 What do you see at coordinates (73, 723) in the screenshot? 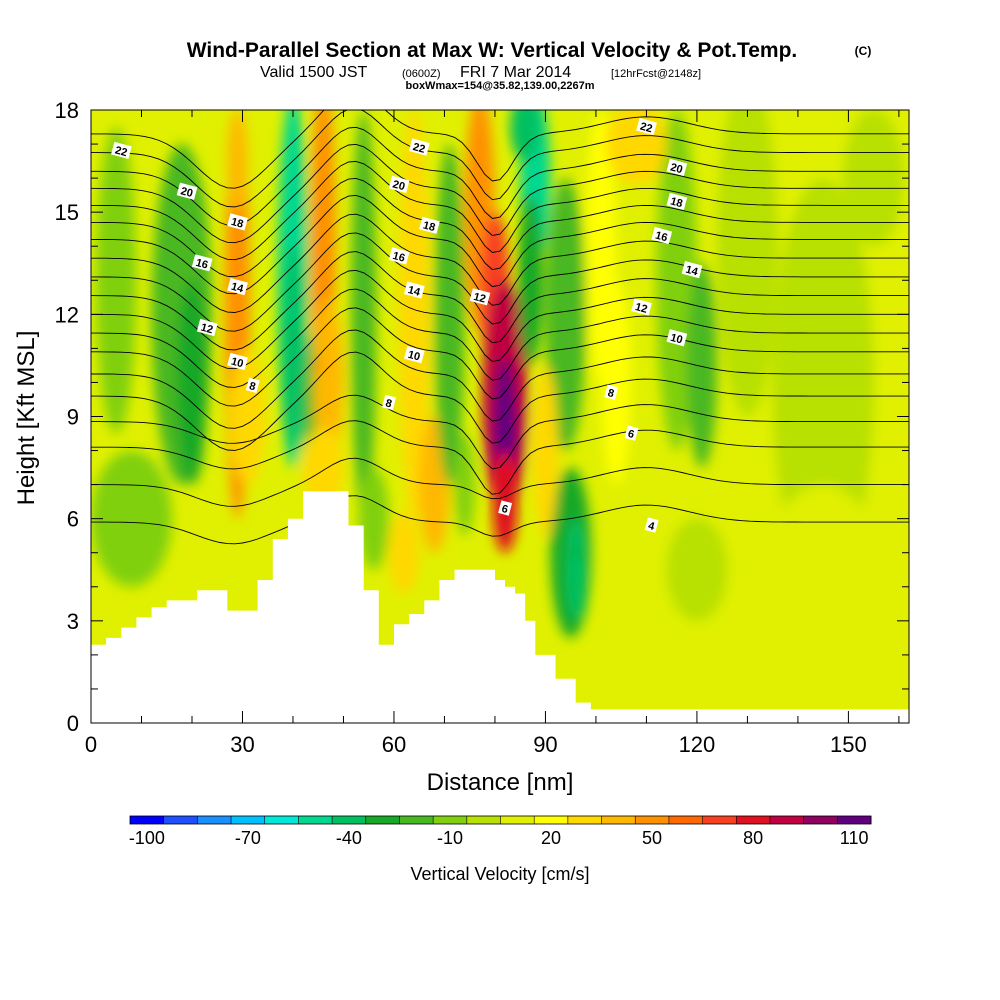
I see `y-tick-label: 0` at bounding box center [73, 723].